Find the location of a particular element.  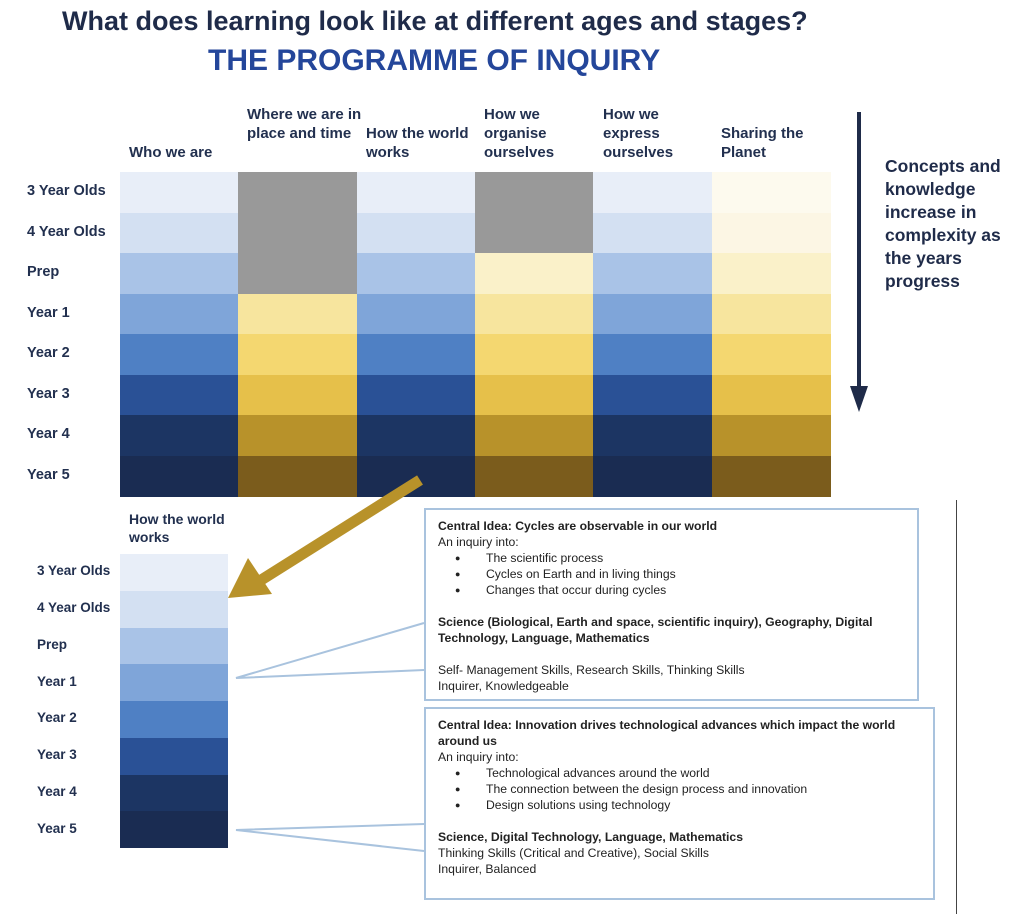

detail-row-label: 3 Year Olds is located at coordinates (74, 571).